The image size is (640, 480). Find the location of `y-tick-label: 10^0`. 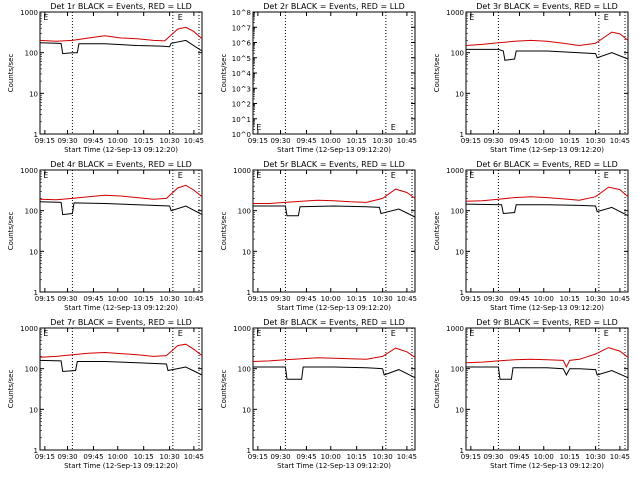

y-tick-label: 10^0 is located at coordinates (241, 135).